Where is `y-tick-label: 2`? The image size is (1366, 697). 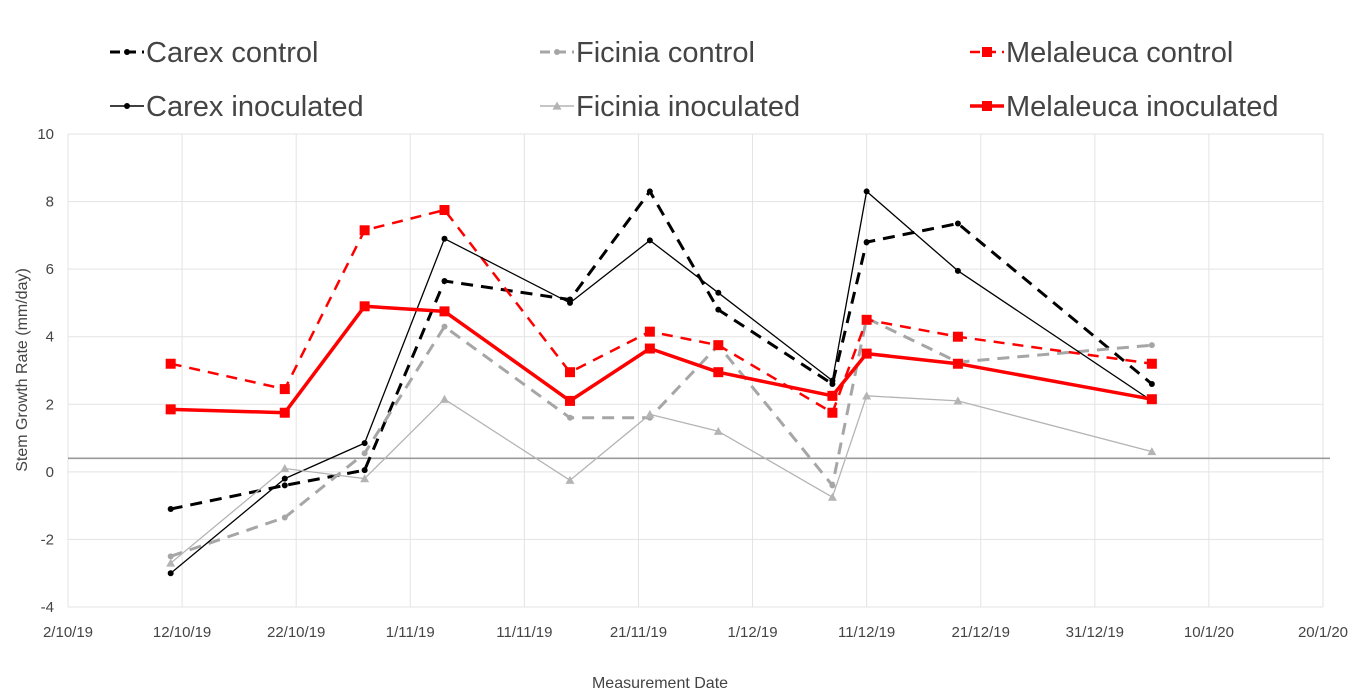
y-tick-label: 2 is located at coordinates (50, 404).